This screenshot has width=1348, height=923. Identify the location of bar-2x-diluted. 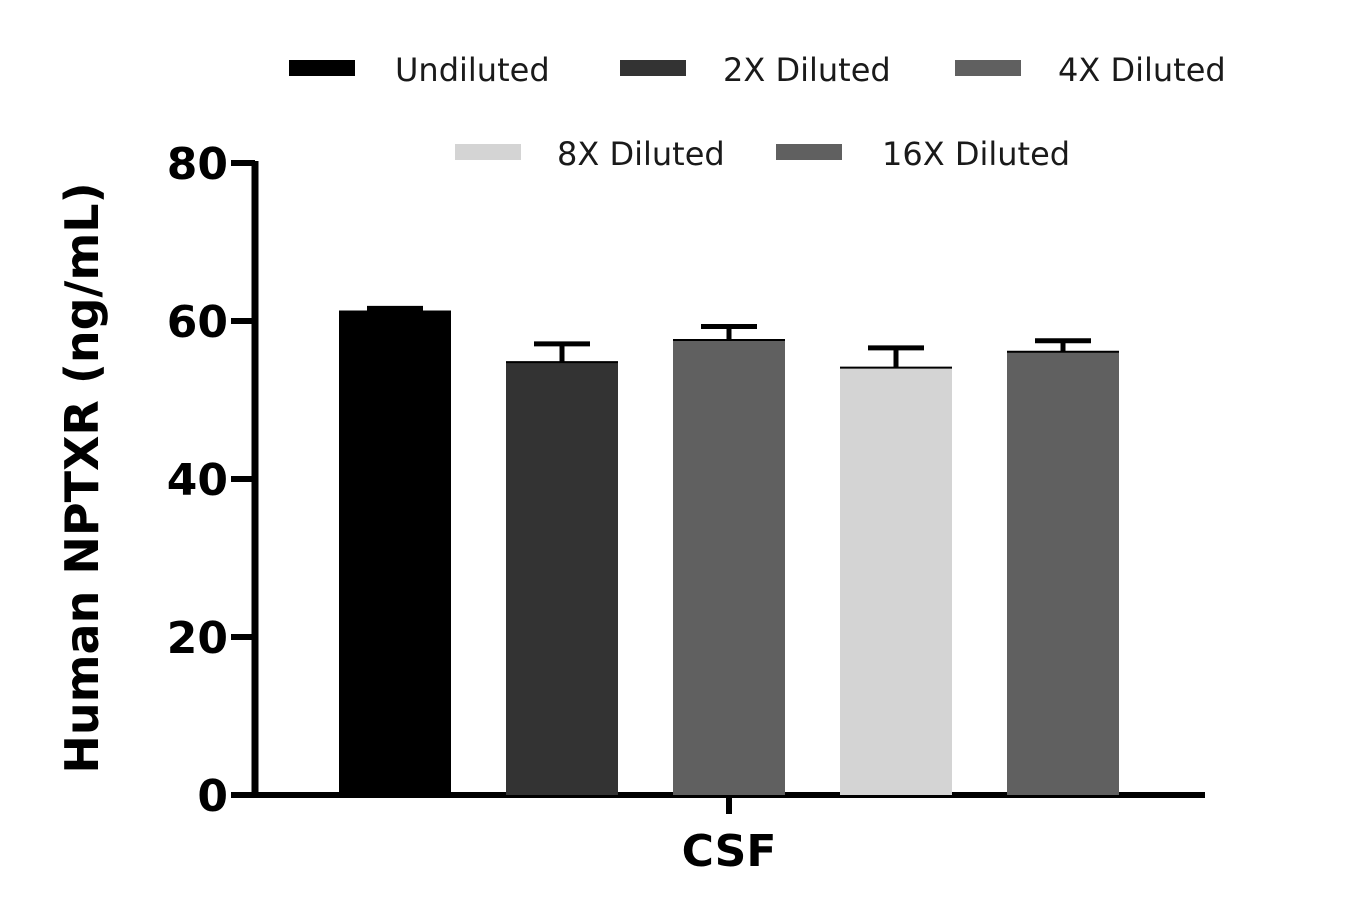
(562, 578).